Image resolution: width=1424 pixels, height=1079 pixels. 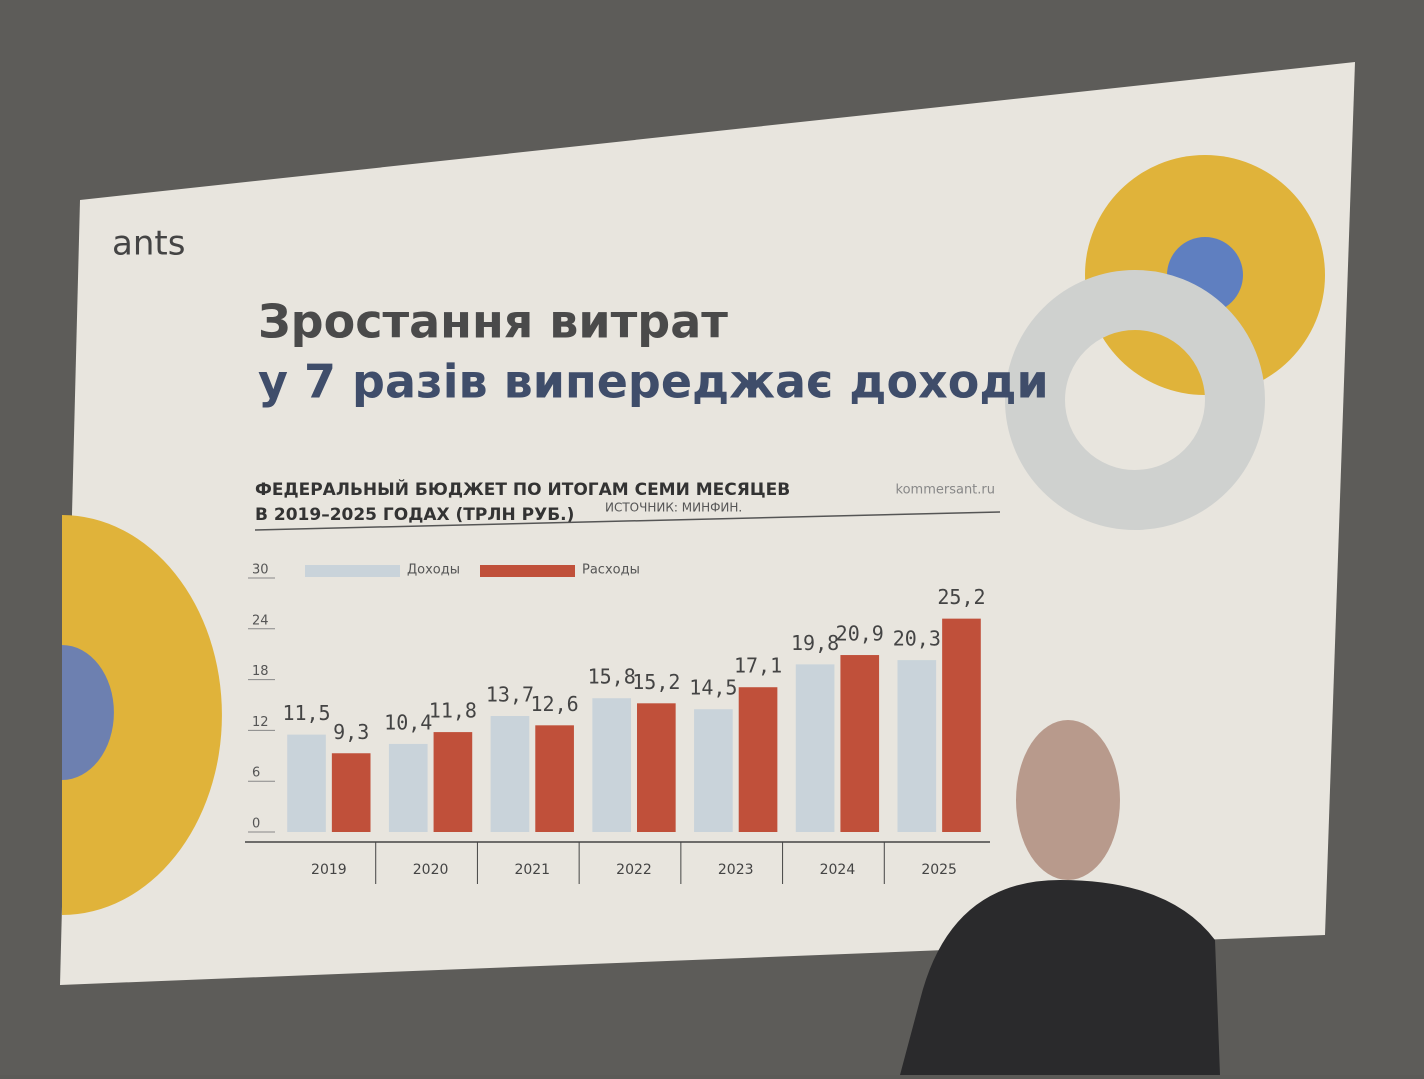 What do you see at coordinates (634, 870) in the screenshot?
I see `x-tick-label: 2022` at bounding box center [634, 870].